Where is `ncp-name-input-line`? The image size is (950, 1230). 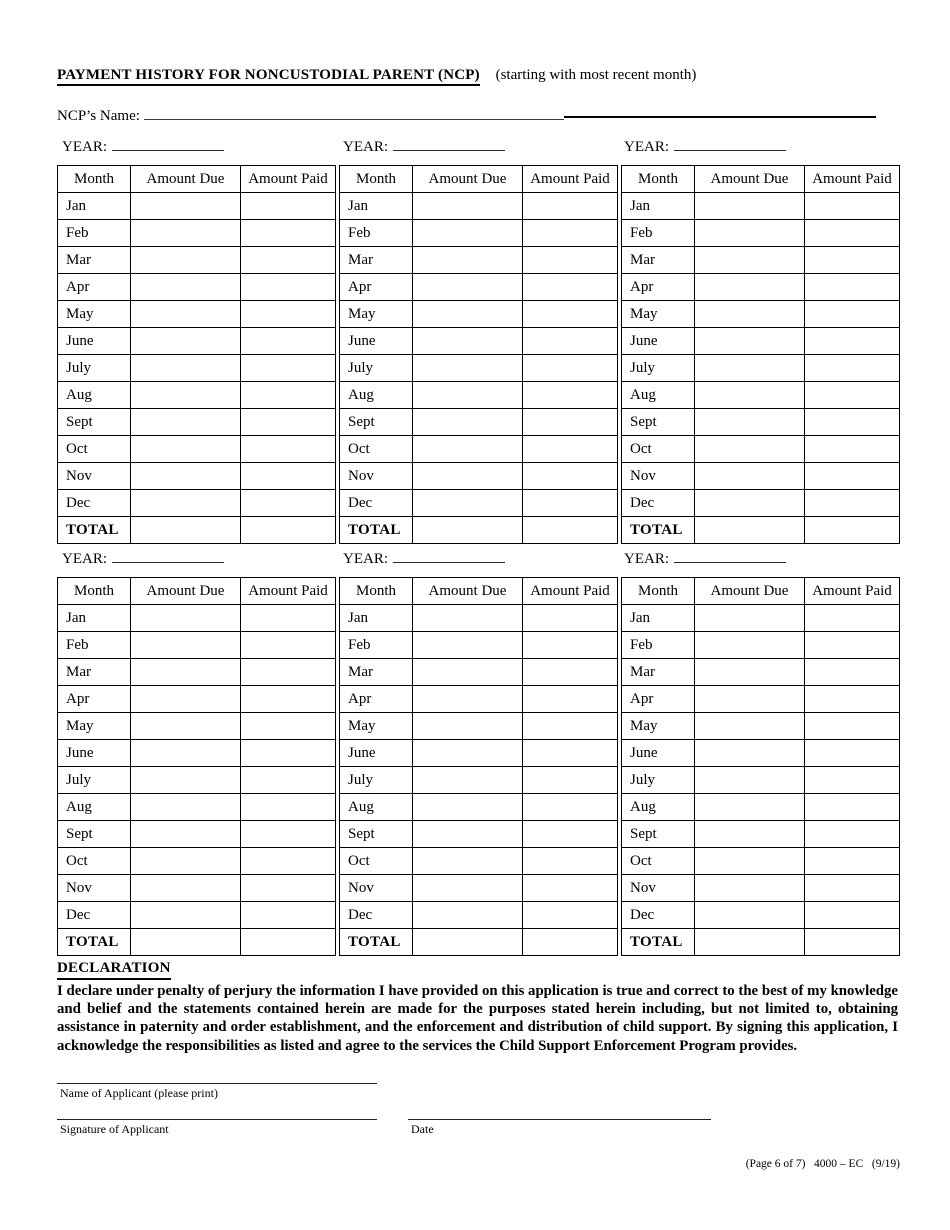 ncp-name-input-line is located at coordinates (353, 112).